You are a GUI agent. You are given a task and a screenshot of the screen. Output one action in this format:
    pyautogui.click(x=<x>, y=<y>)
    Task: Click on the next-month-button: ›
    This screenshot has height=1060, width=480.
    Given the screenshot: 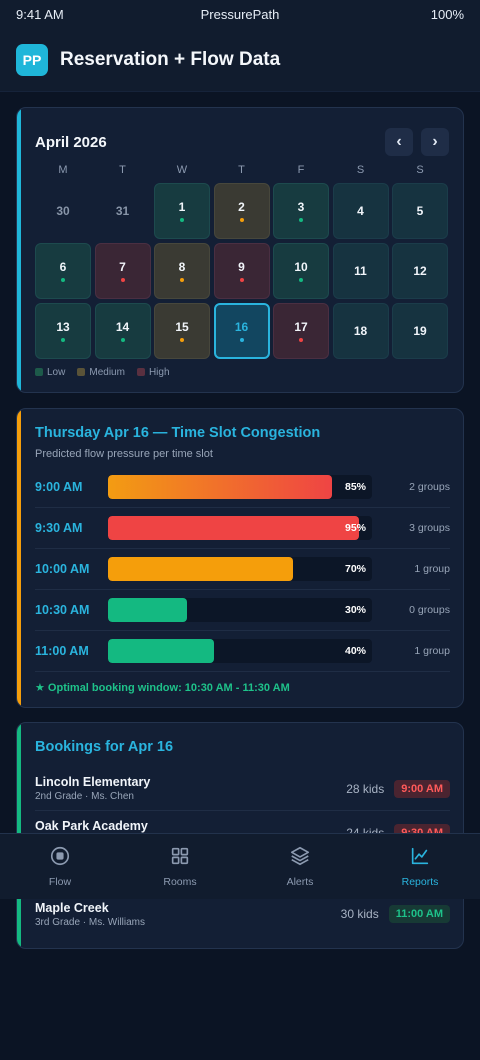 What is the action you would take?
    pyautogui.click(x=435, y=142)
    